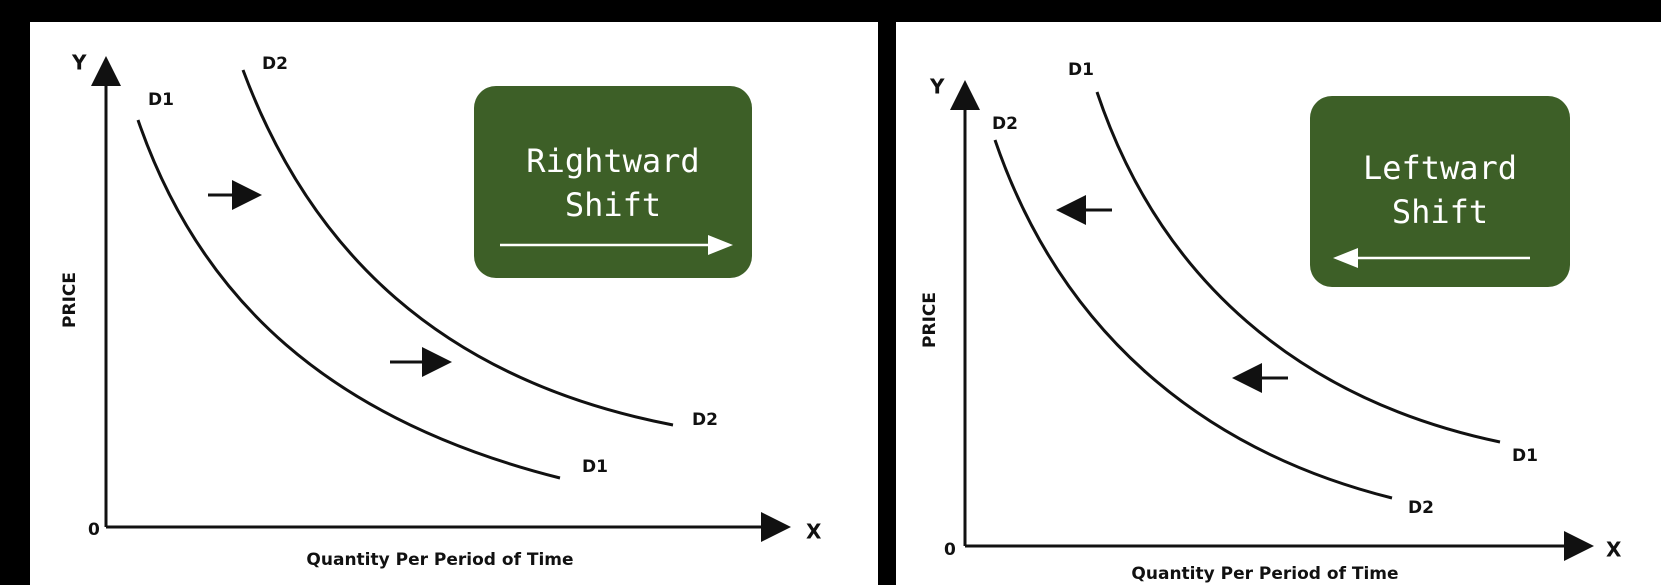 Image resolution: width=1661 pixels, height=585 pixels. What do you see at coordinates (1298, 267) in the screenshot?
I see `curve-d1` at bounding box center [1298, 267].